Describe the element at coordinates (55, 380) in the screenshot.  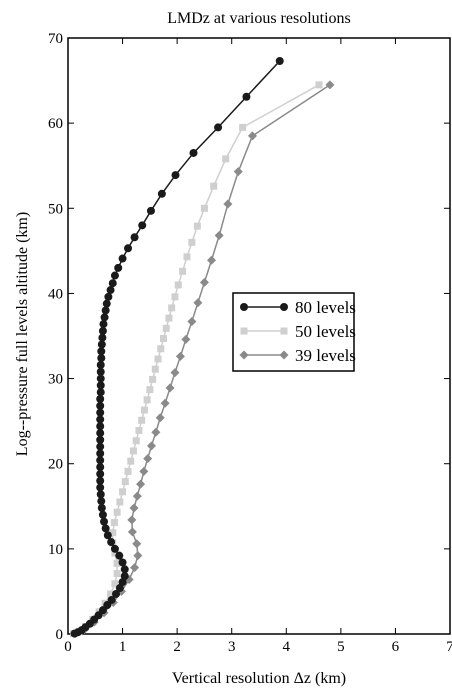
I see `y-tick-label: 30` at that location.